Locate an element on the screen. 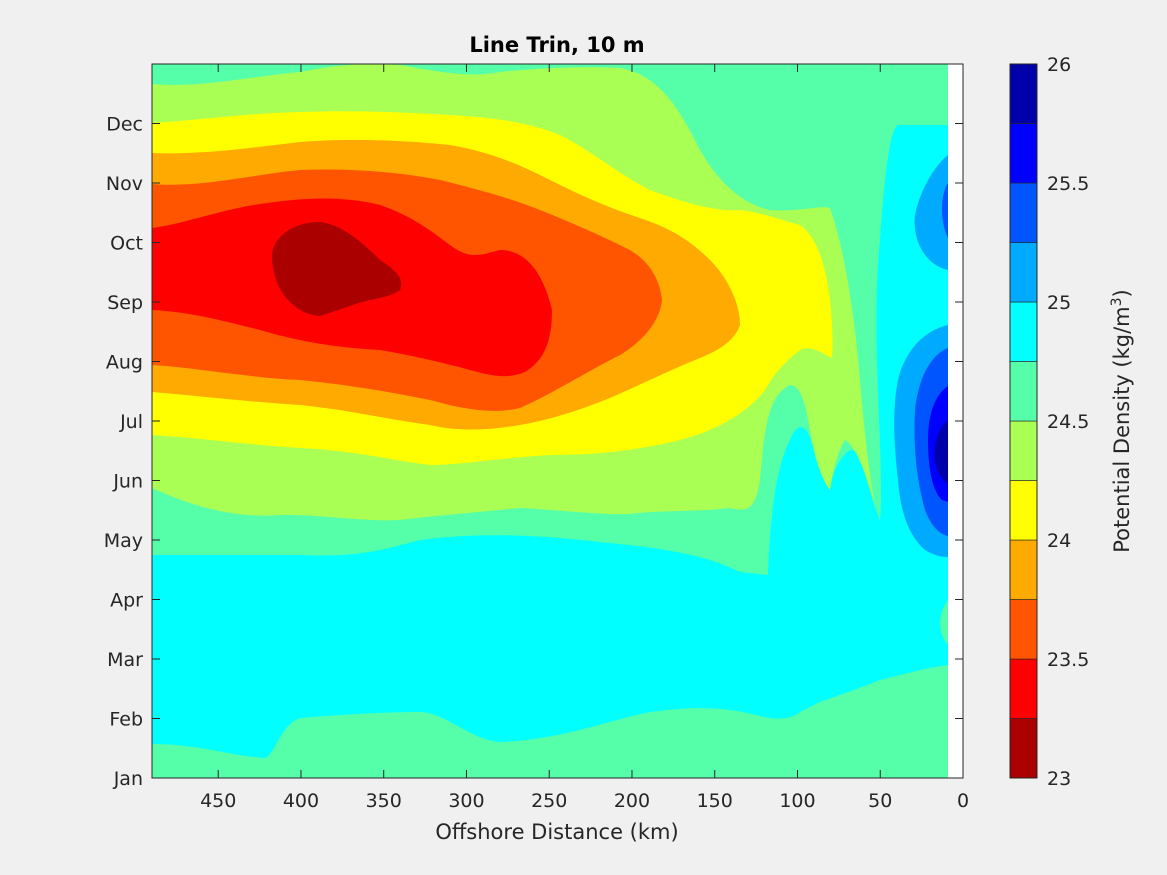 This screenshot has height=875, width=1167. colorbar-tick-label: 23 is located at coordinates (1059, 779).